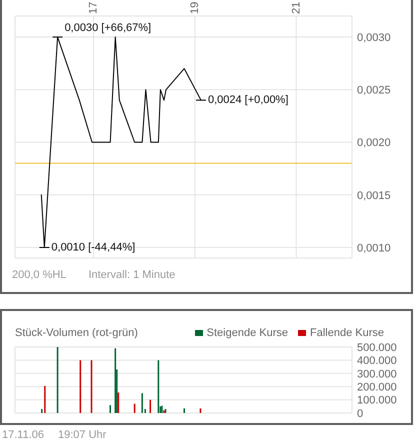 The width and height of the screenshot is (417, 443). What do you see at coordinates (374, 248) in the screenshot?
I see `y-tick-label: 0,0010` at bounding box center [374, 248].